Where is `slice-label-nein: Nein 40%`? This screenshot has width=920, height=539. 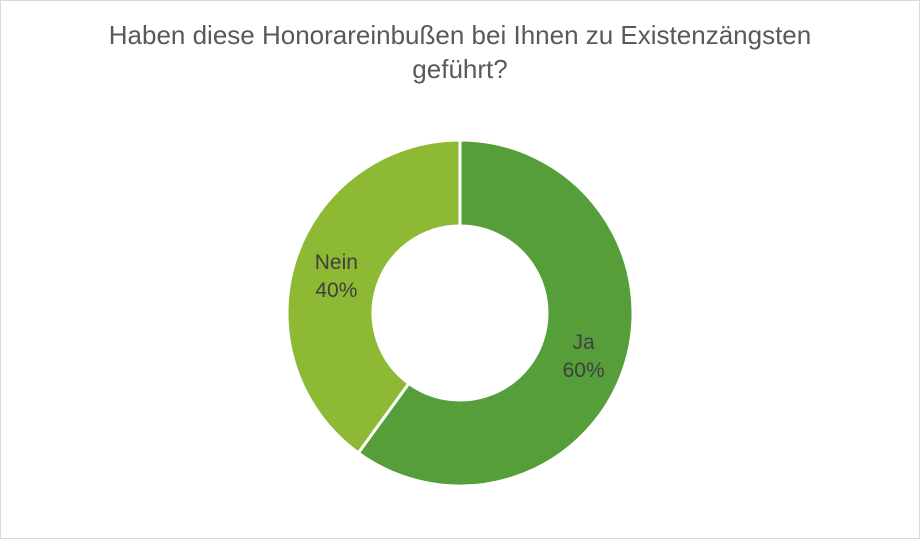
slice-label-nein: Nein 40% is located at coordinates (336, 276).